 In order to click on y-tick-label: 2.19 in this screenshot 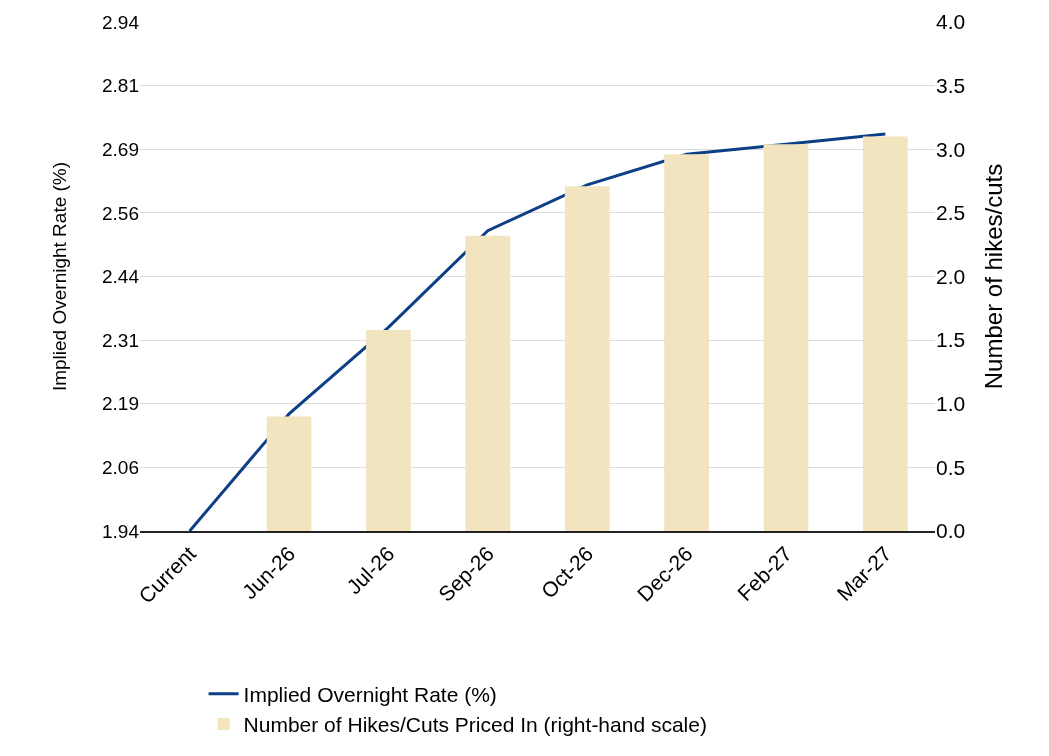, I will do `click(120, 404)`.